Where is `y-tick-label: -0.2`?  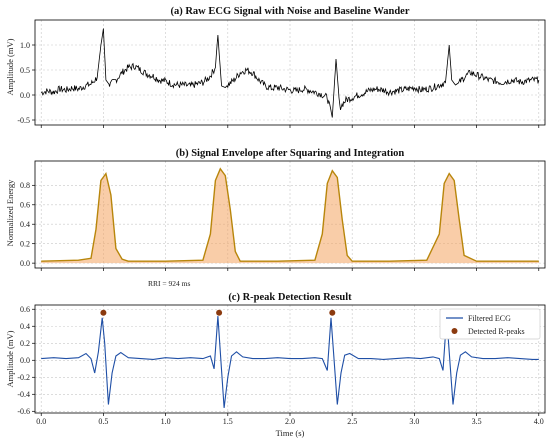
y-tick-label: -0.2 is located at coordinates (23, 377).